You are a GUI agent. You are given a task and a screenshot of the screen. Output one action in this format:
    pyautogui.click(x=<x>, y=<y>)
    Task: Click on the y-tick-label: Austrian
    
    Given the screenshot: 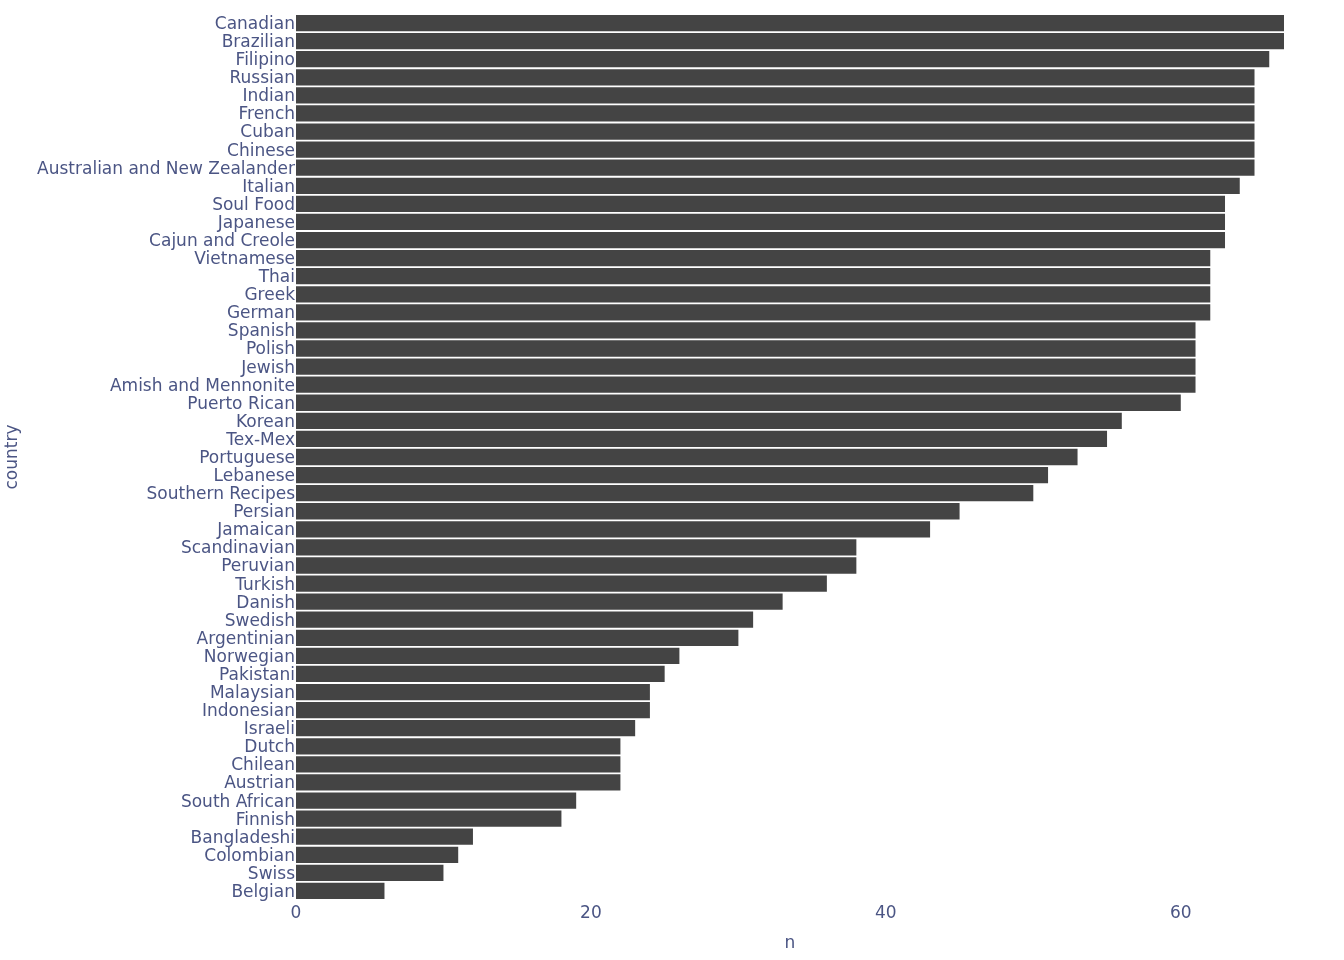 What is the action you would take?
    pyautogui.click(x=259, y=782)
    